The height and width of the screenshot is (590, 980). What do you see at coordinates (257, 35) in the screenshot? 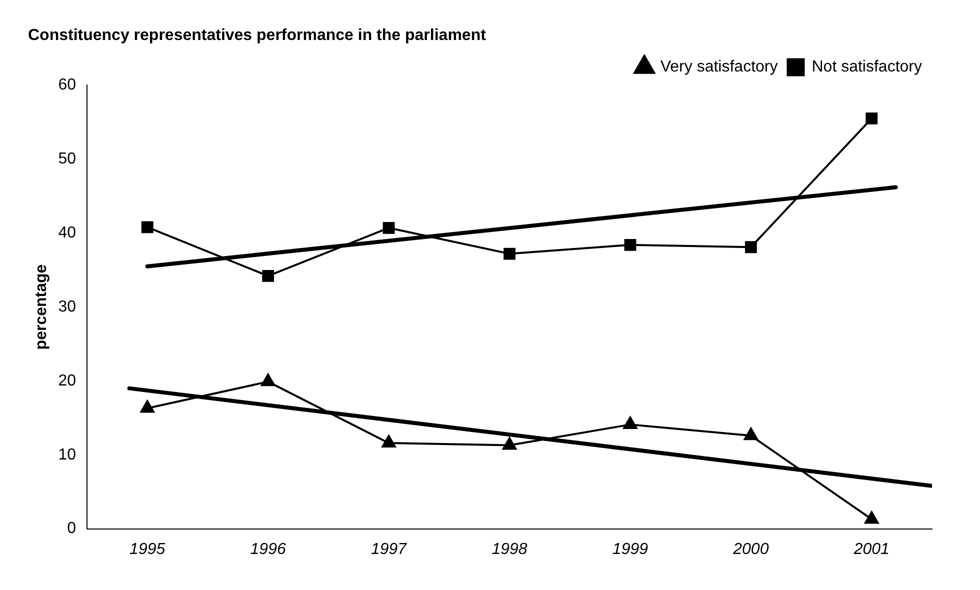
I see `chart-title: Constituency representatives performance in the parliament` at bounding box center [257, 35].